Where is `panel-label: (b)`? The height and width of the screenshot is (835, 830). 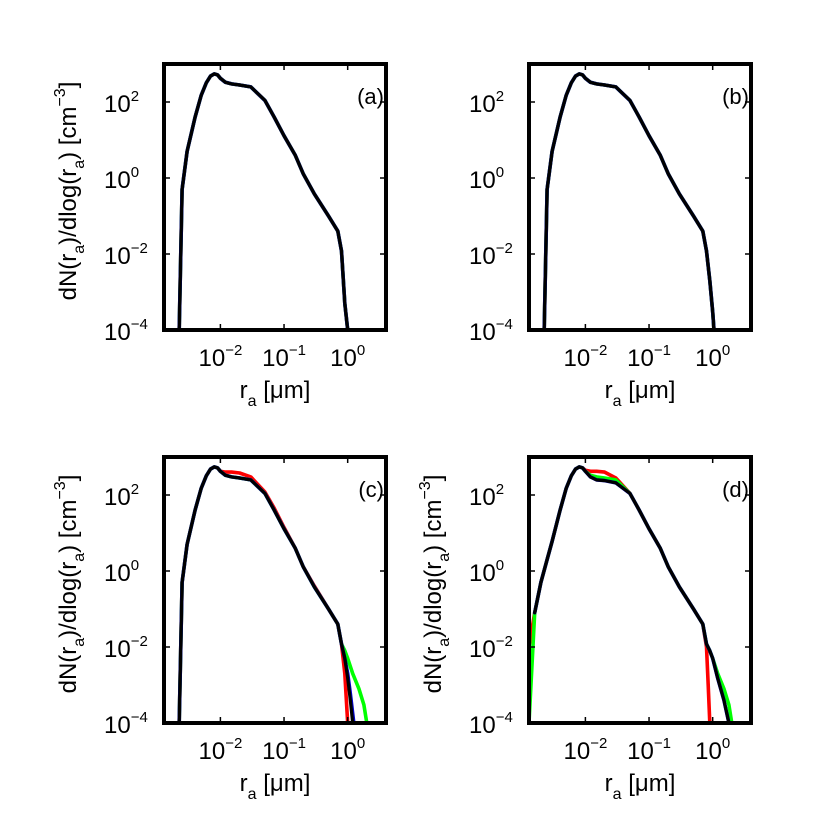 panel-label: (b) is located at coordinates (735, 96).